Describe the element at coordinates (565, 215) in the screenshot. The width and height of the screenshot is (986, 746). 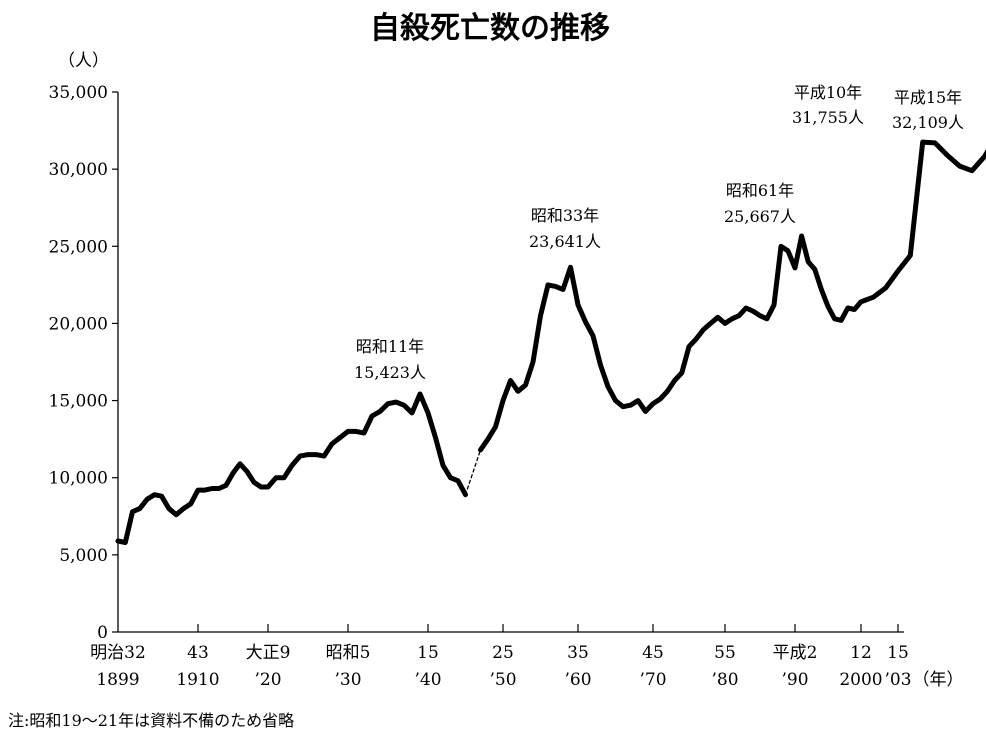
I see `annotation-year-1: 昭和33年` at that location.